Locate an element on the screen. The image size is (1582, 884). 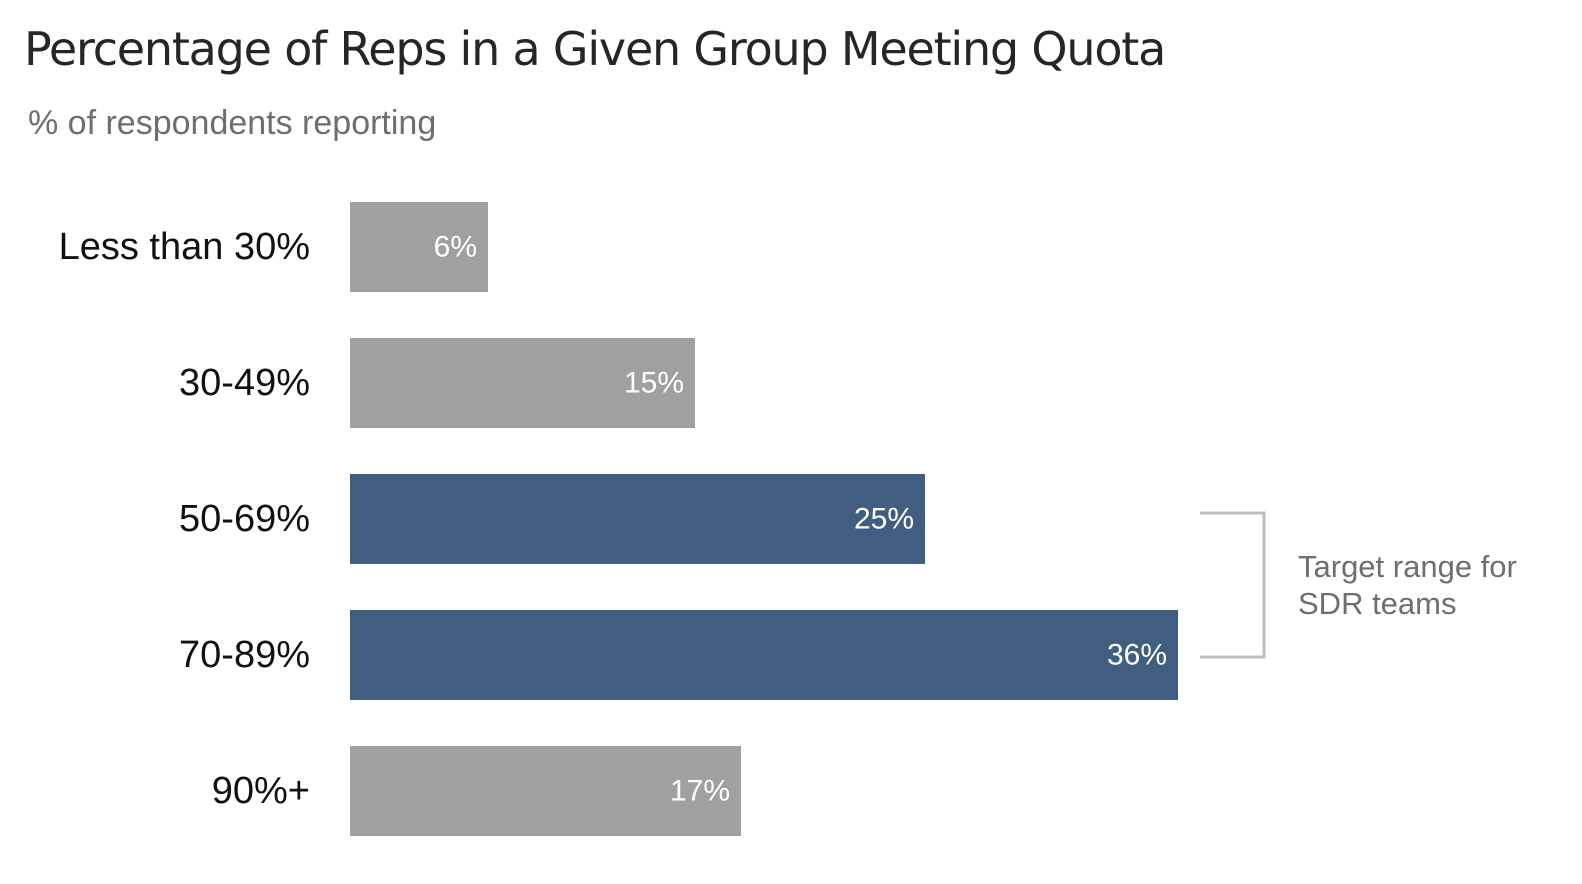
bar-less-than-30pct is located at coordinates (419, 247).